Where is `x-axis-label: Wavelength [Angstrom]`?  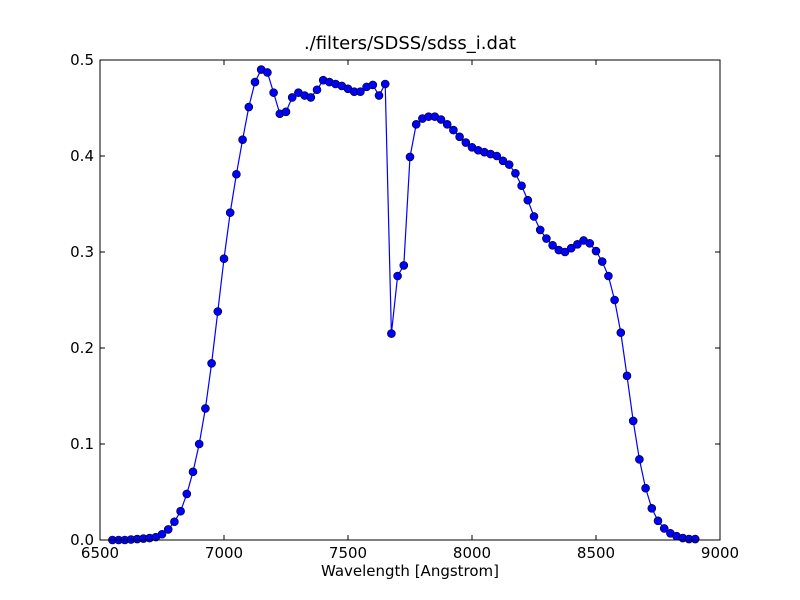
x-axis-label: Wavelength [Angstrom] is located at coordinates (410, 571).